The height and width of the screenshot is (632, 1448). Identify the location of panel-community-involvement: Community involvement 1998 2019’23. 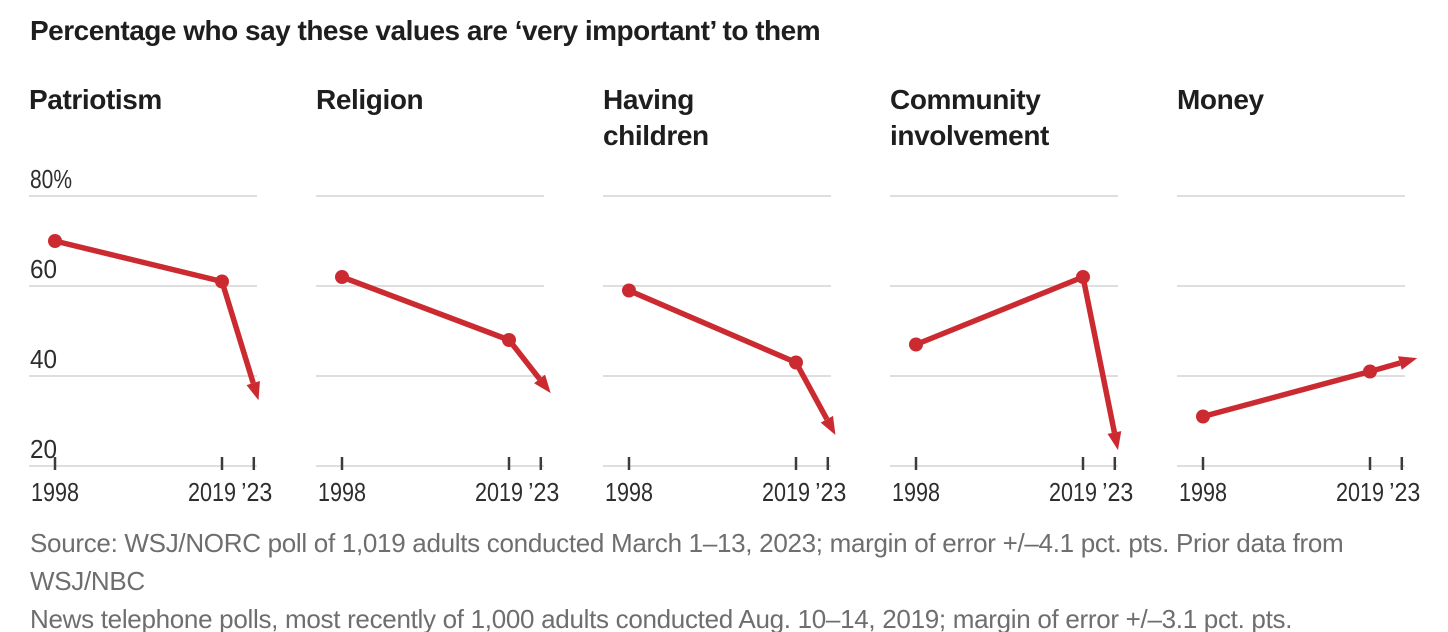
(1033, 317).